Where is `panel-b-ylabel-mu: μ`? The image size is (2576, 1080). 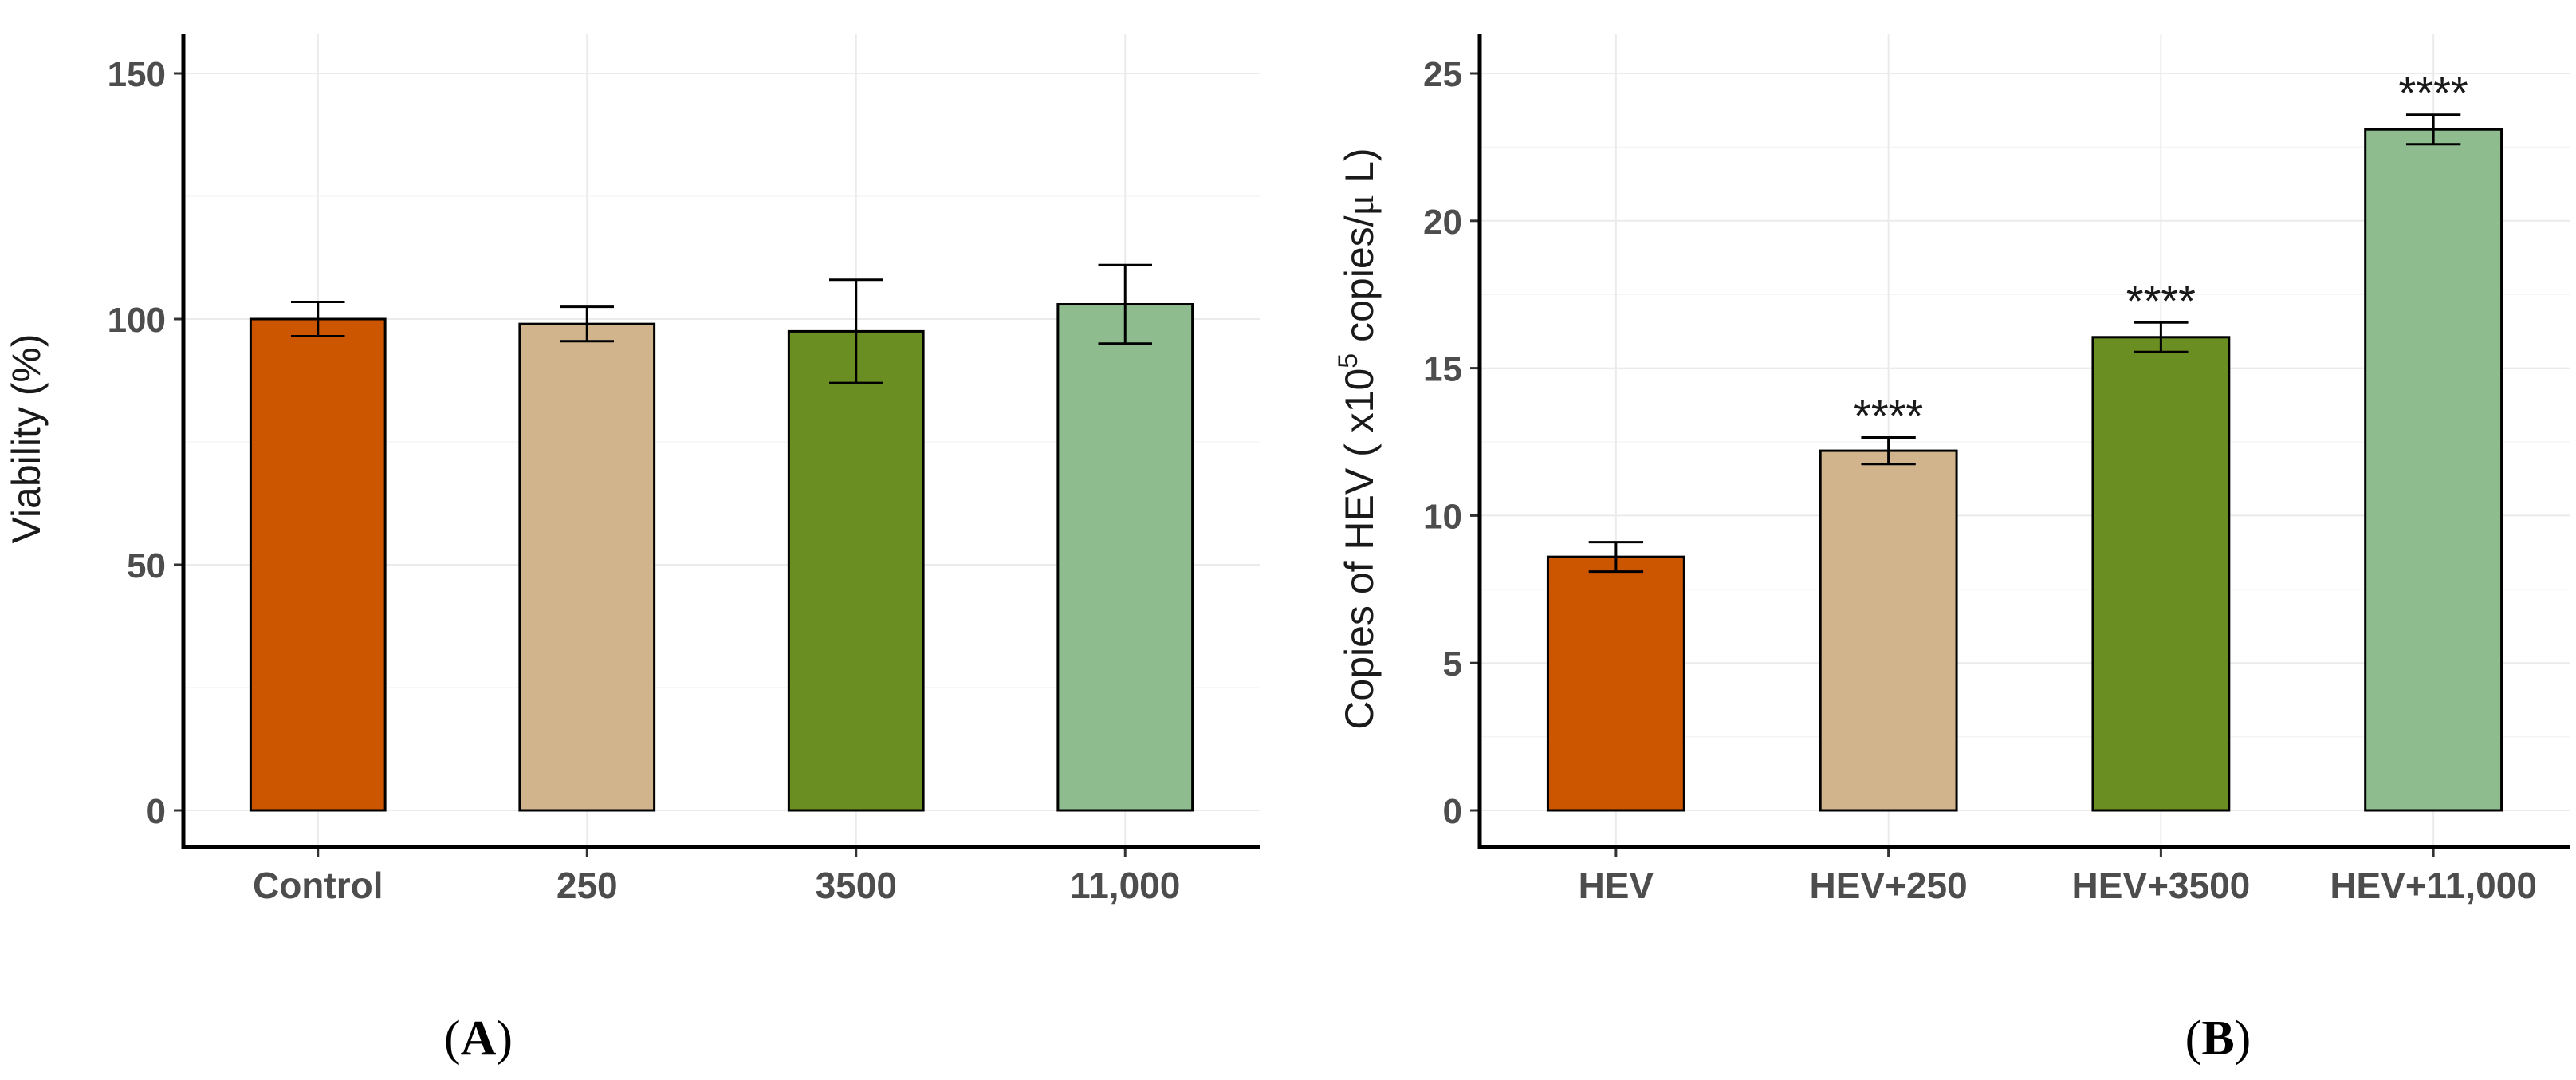
panel-b-ylabel-mu: μ is located at coordinates (1360, 205).